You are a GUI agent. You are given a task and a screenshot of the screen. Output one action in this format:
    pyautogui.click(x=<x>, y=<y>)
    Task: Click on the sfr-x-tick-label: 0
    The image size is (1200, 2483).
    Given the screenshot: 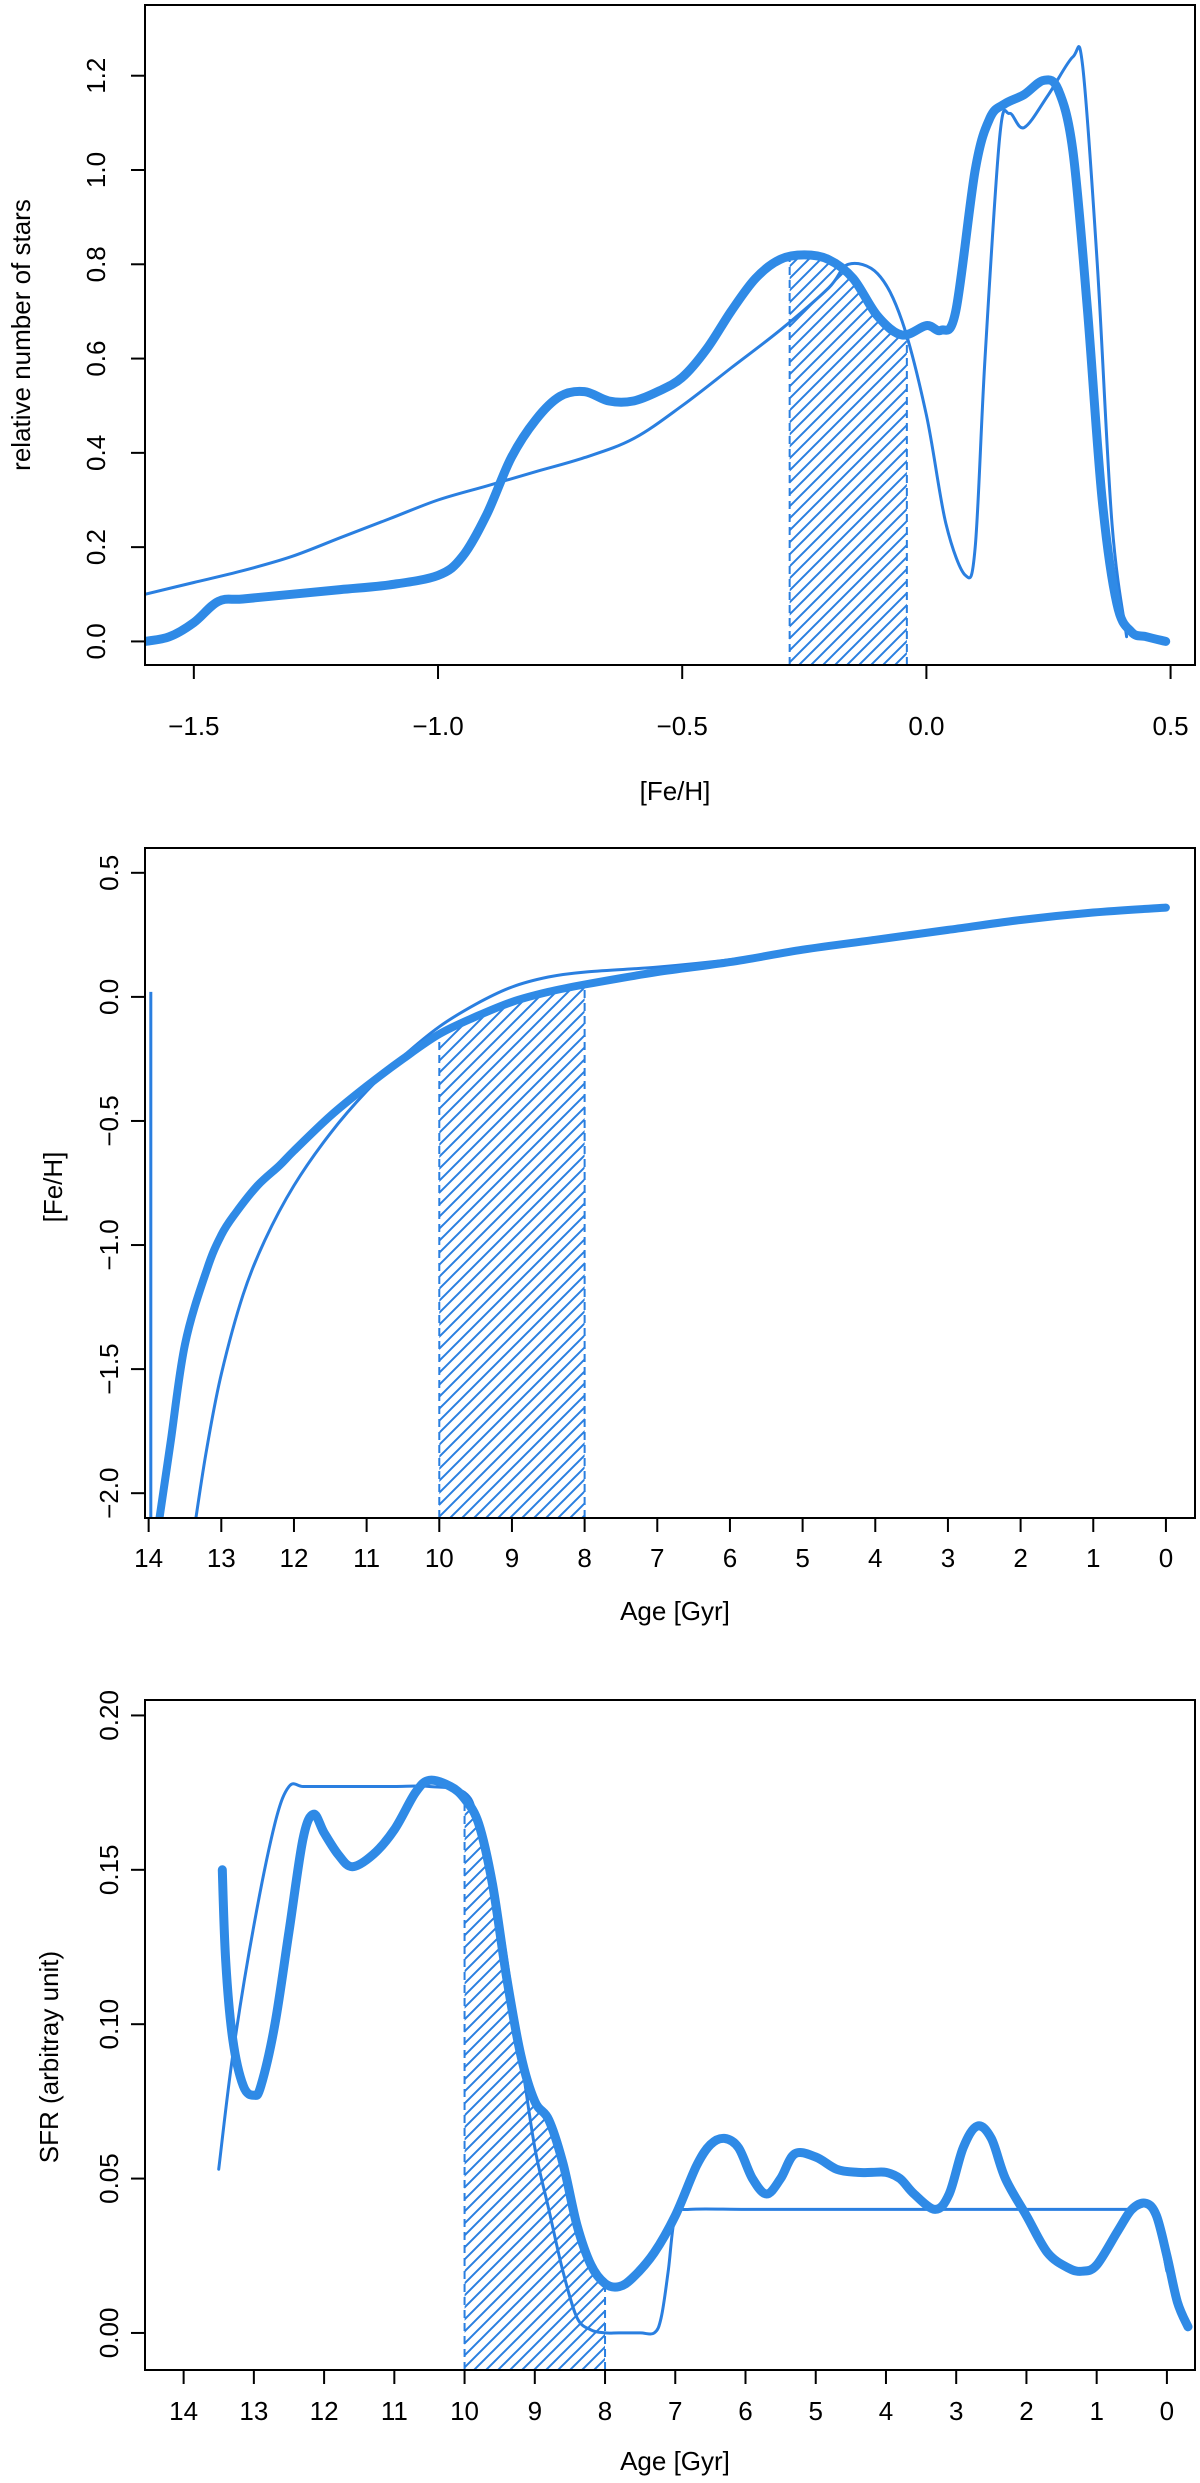 What is the action you would take?
    pyautogui.click(x=1167, y=2411)
    